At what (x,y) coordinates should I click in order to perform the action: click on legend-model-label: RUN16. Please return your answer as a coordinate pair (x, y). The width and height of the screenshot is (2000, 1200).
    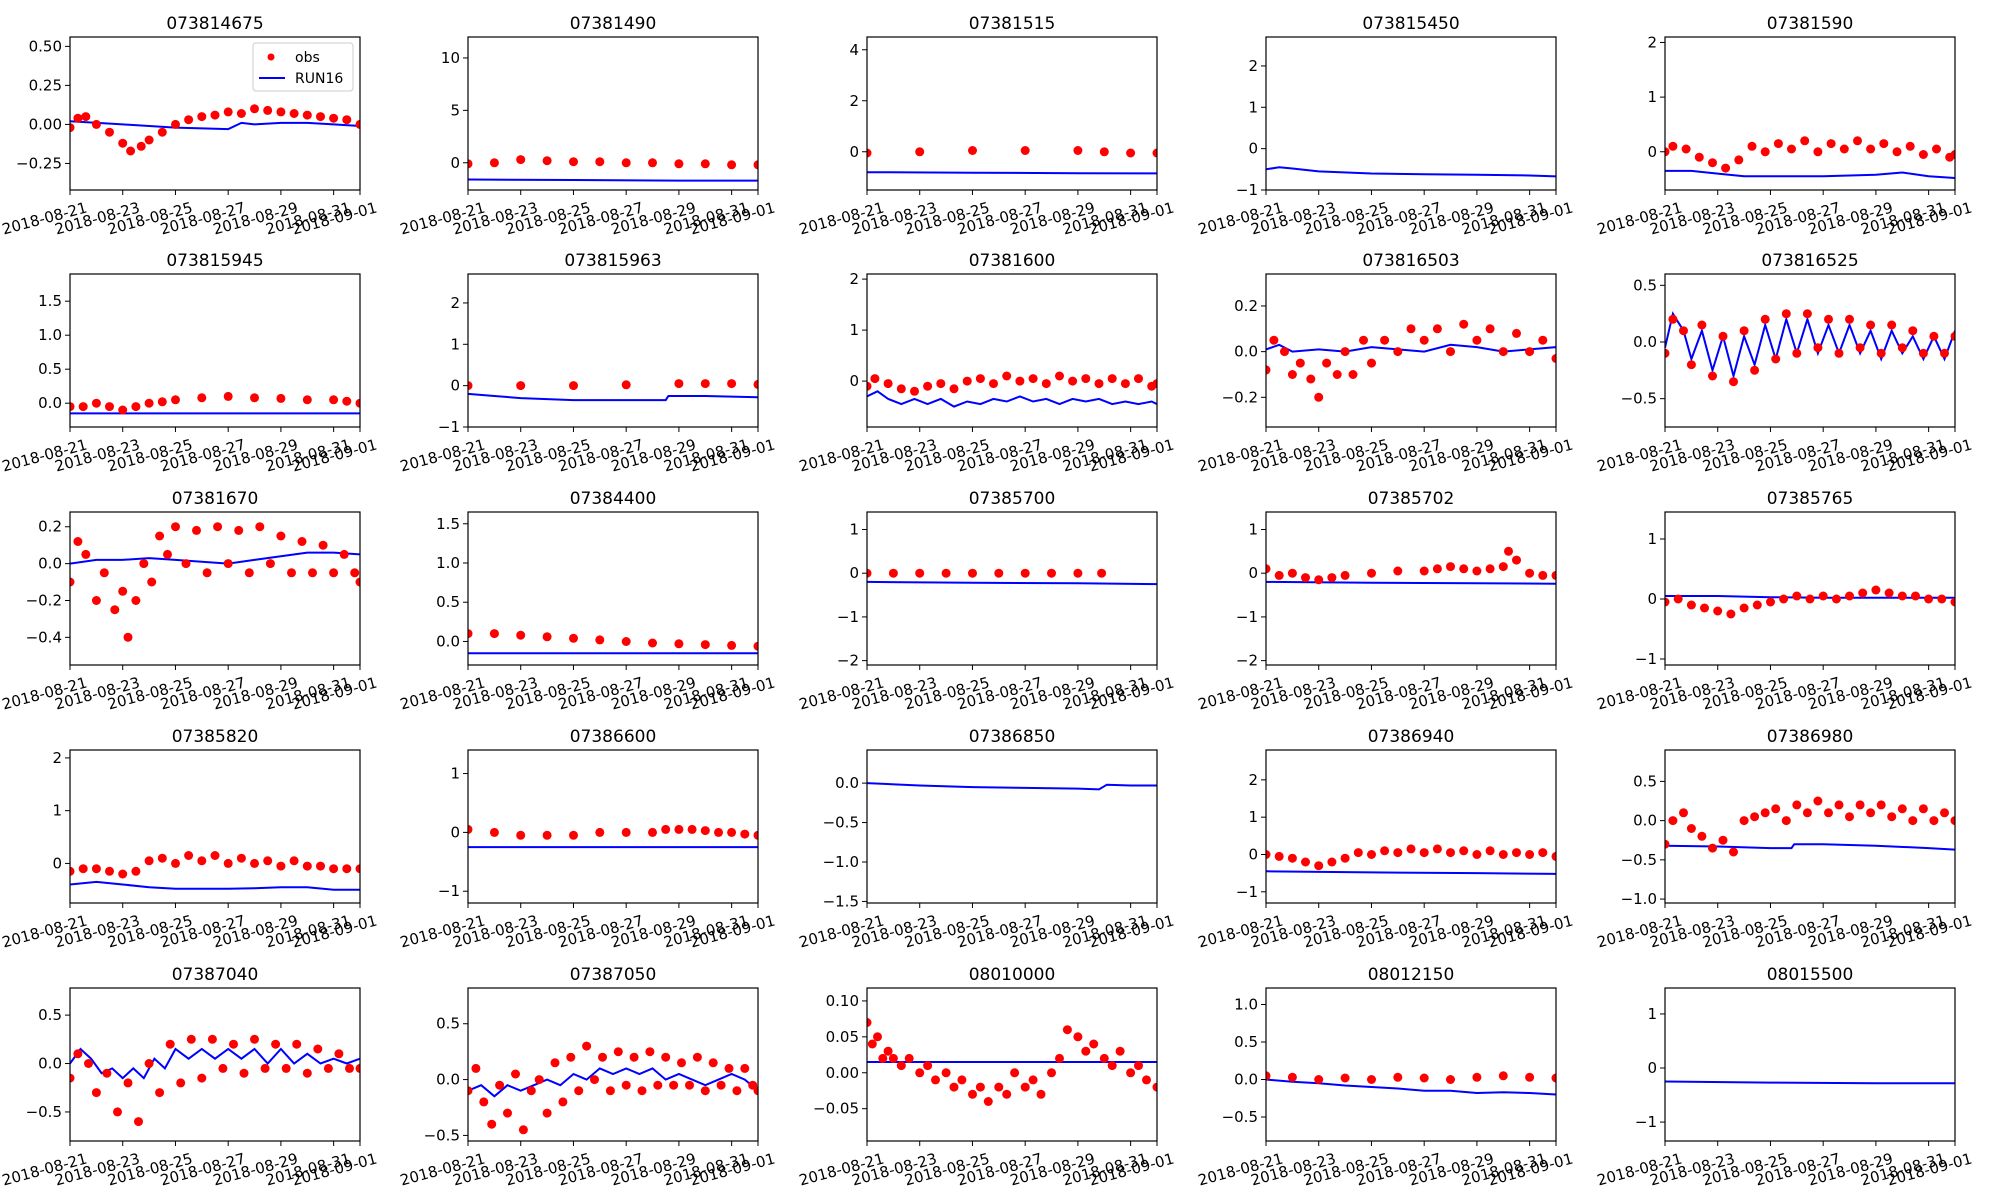
    Looking at the image, I should click on (319, 79).